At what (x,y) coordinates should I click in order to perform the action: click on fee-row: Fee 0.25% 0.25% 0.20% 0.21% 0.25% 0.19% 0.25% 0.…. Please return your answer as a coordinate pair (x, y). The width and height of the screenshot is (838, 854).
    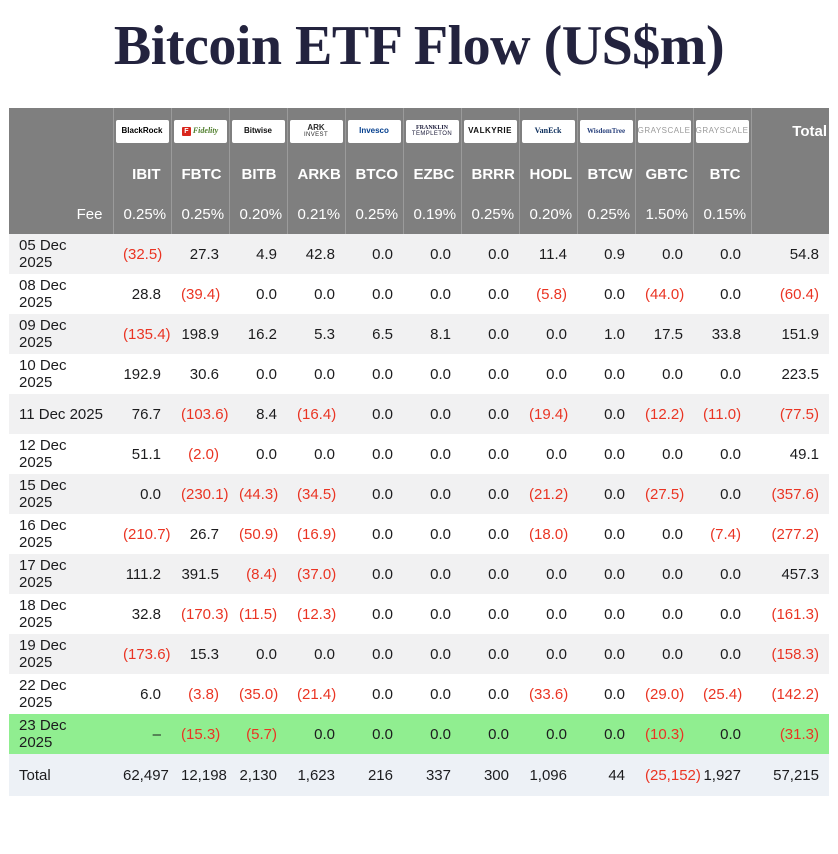
    Looking at the image, I should click on (419, 214).